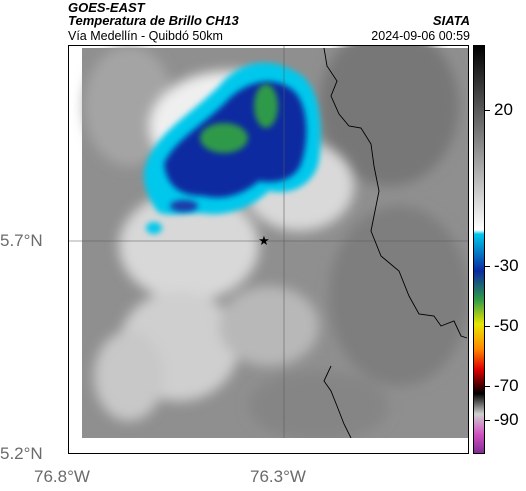 The width and height of the screenshot is (526, 491). I want to click on x-tick-label: 76.3°W, so click(278, 476).